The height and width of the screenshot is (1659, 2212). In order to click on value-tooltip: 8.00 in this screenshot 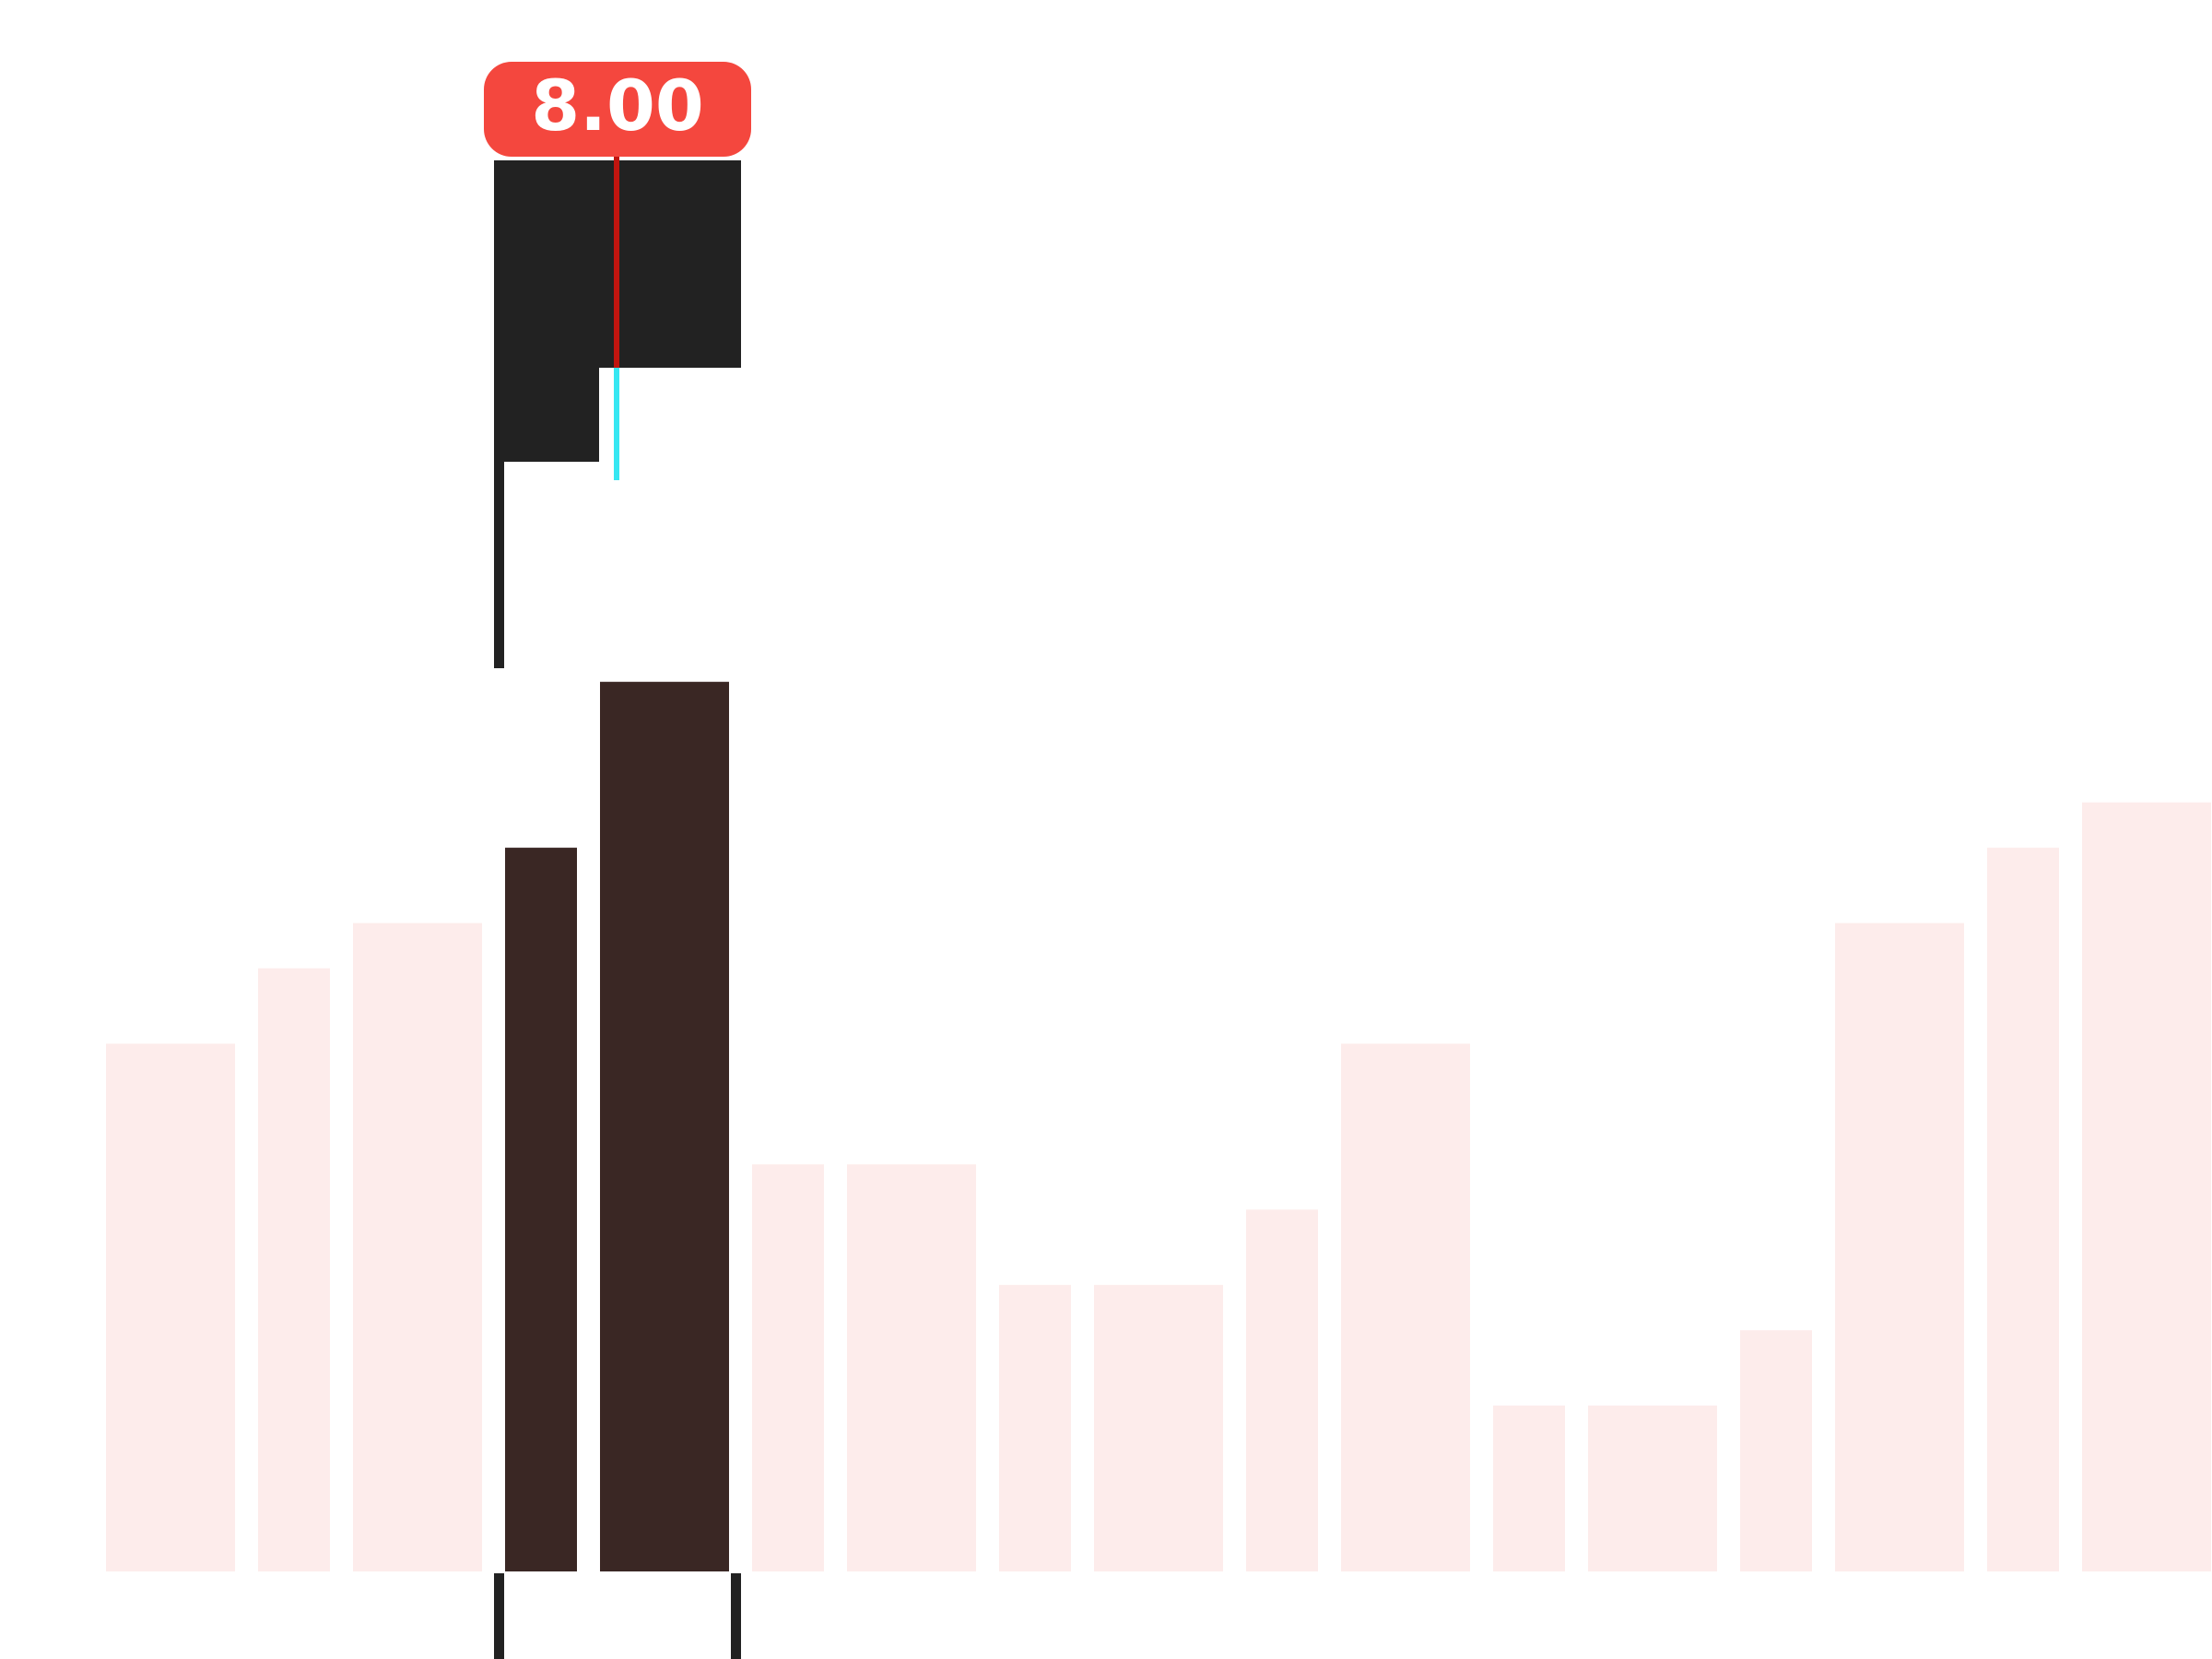, I will do `click(617, 271)`.